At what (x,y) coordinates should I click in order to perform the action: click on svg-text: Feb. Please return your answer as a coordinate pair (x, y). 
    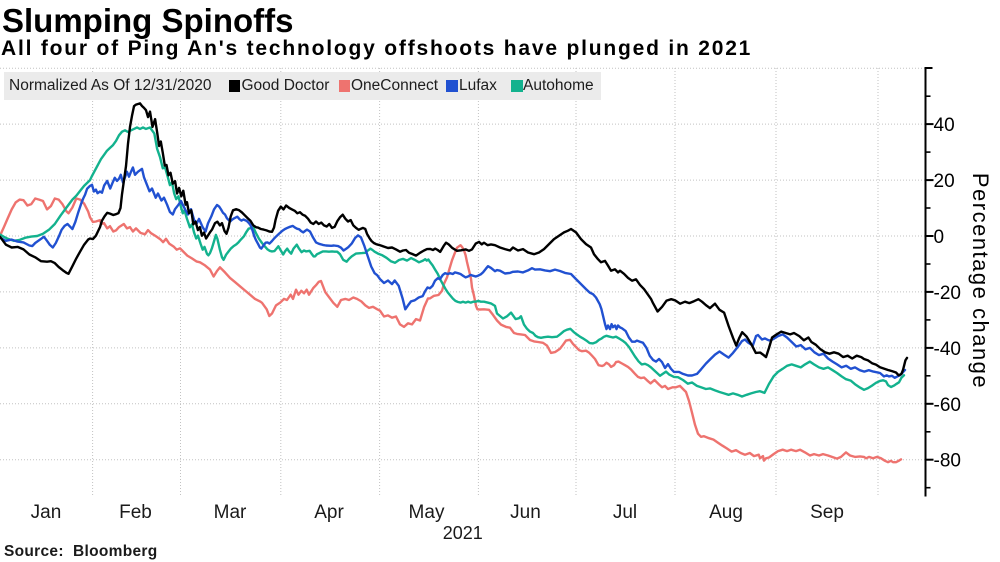
    Looking at the image, I should click on (135, 512).